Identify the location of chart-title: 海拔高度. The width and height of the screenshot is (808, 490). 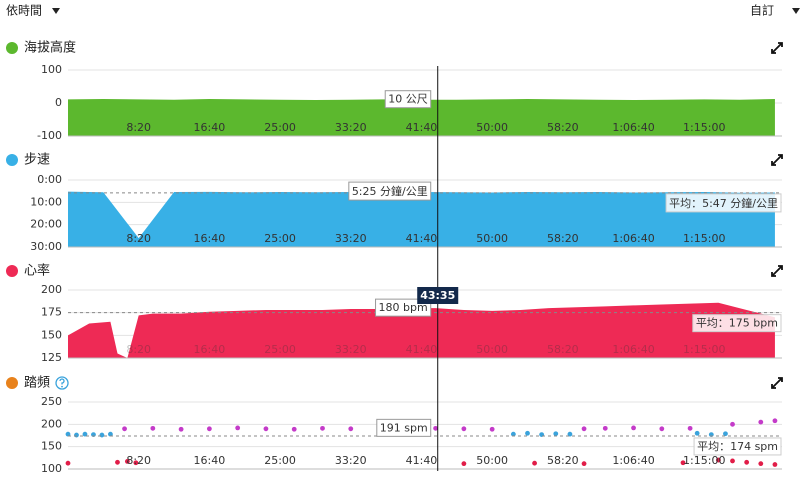
(50, 48).